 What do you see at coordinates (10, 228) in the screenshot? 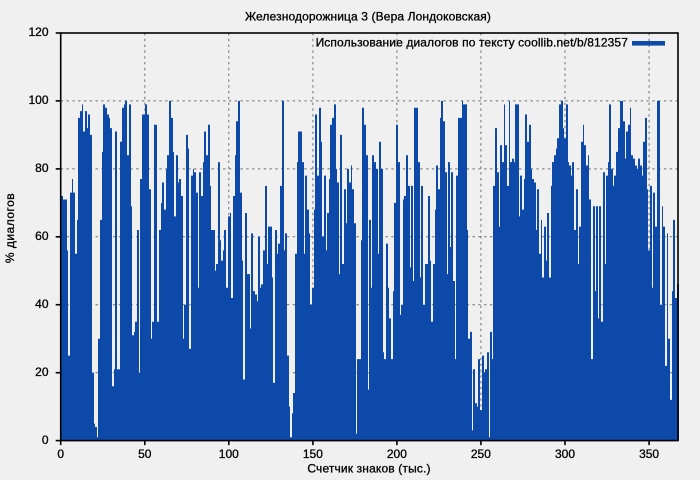
I see `svg-text: % диалогов` at bounding box center [10, 228].